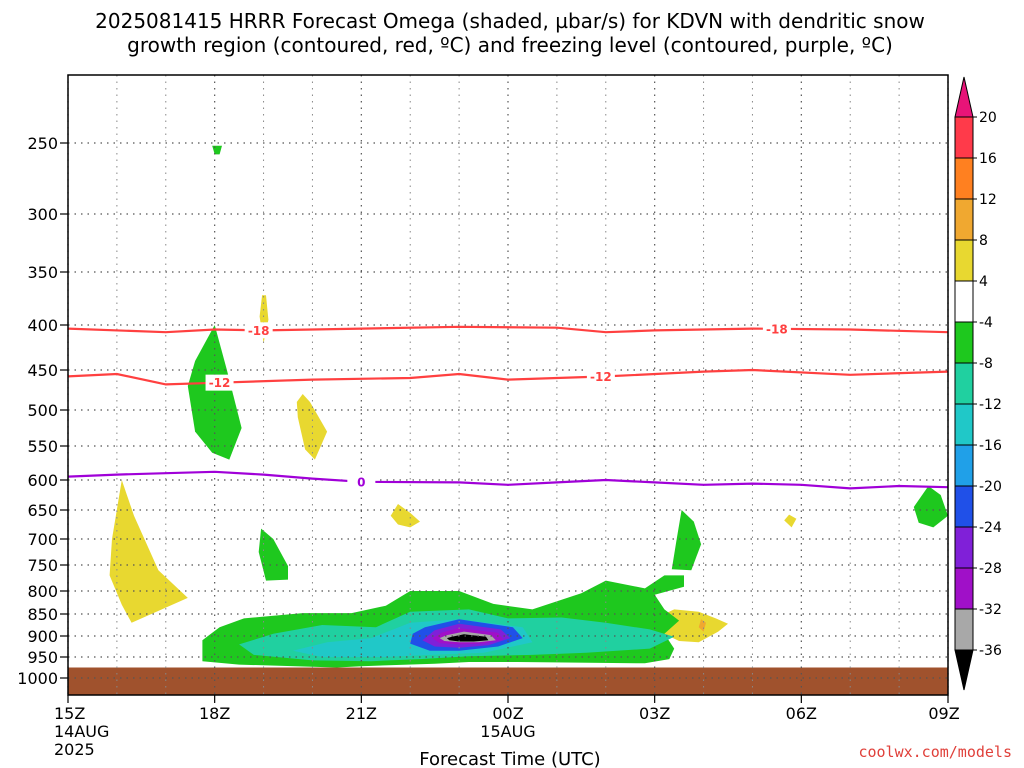 The height and width of the screenshot is (768, 1024). Describe the element at coordinates (654, 713) in the screenshot. I see `x-tick-label-h12-0: 03Z` at that location.